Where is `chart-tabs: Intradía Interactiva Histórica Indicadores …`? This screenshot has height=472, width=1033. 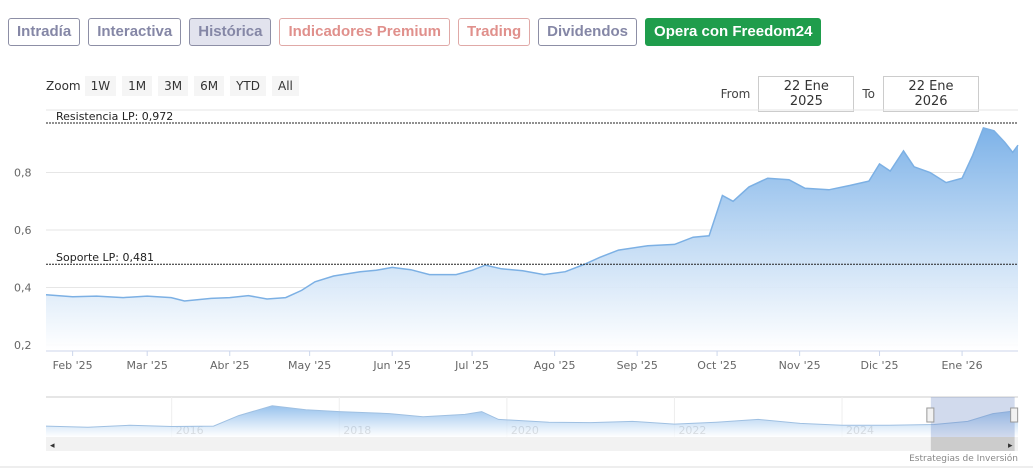
chart-tabs: Intradía Interactiva Histórica Indicadores … is located at coordinates (415, 32).